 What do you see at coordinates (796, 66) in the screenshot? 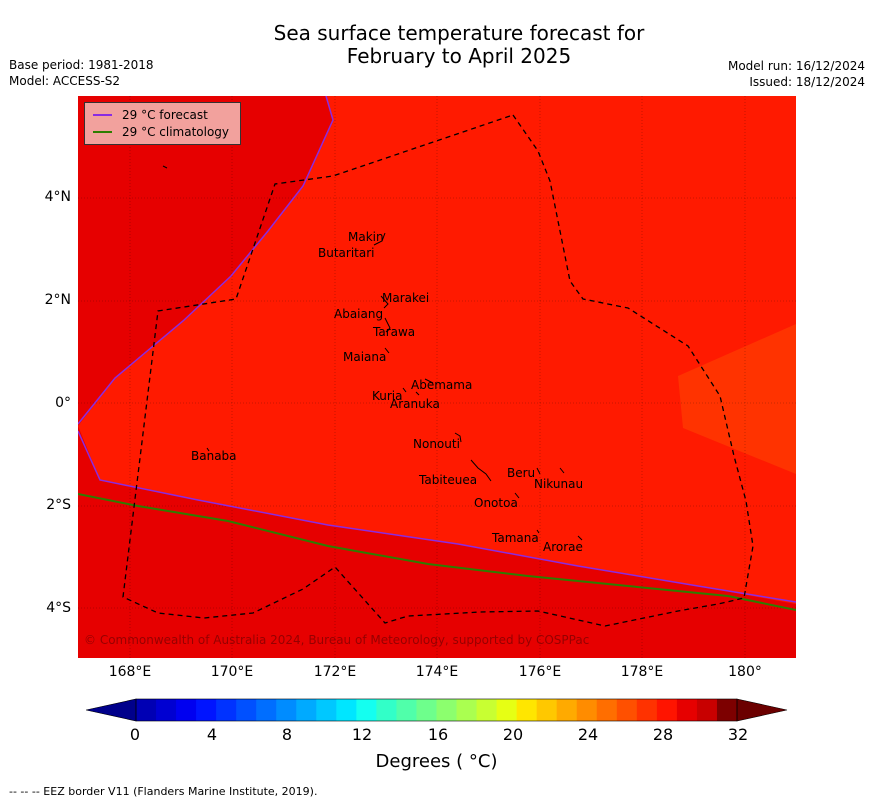
I see `model-run: Model run: 16/12/2024` at bounding box center [796, 66].